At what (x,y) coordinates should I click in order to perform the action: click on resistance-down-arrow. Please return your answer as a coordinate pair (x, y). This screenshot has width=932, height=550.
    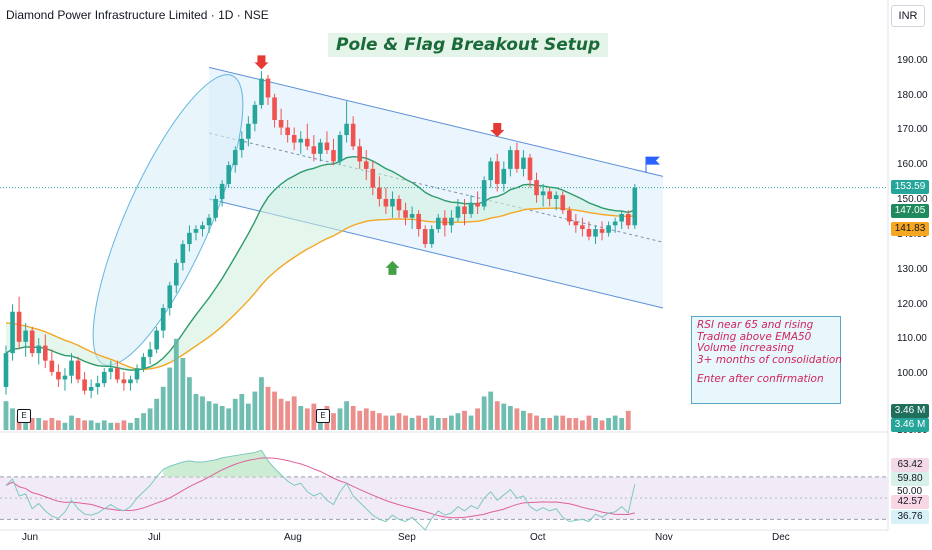
    Looking at the image, I should click on (497, 130).